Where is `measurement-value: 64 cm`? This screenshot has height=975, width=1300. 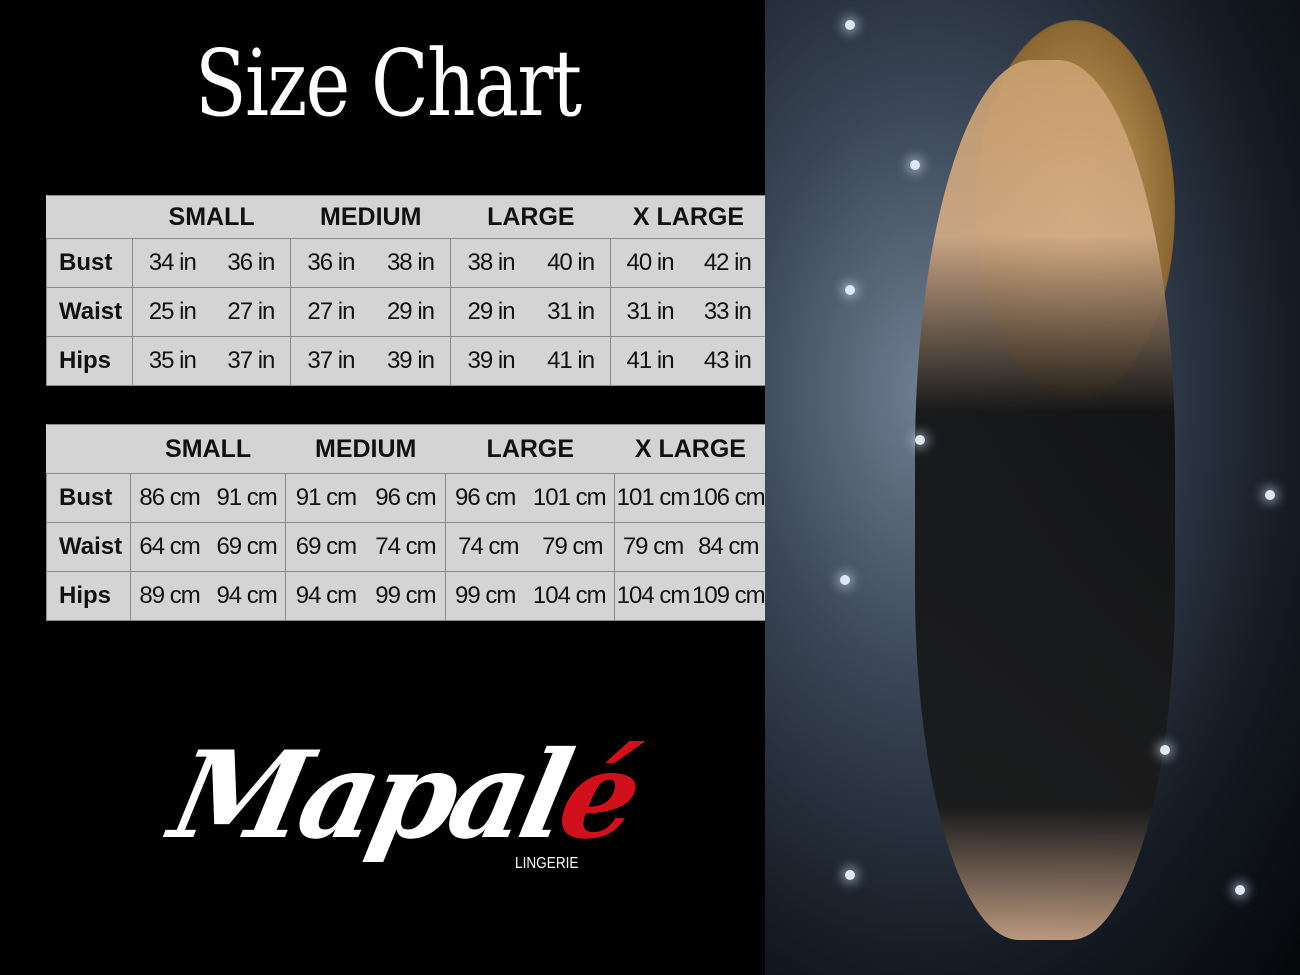
measurement-value: 64 cm is located at coordinates (169, 546).